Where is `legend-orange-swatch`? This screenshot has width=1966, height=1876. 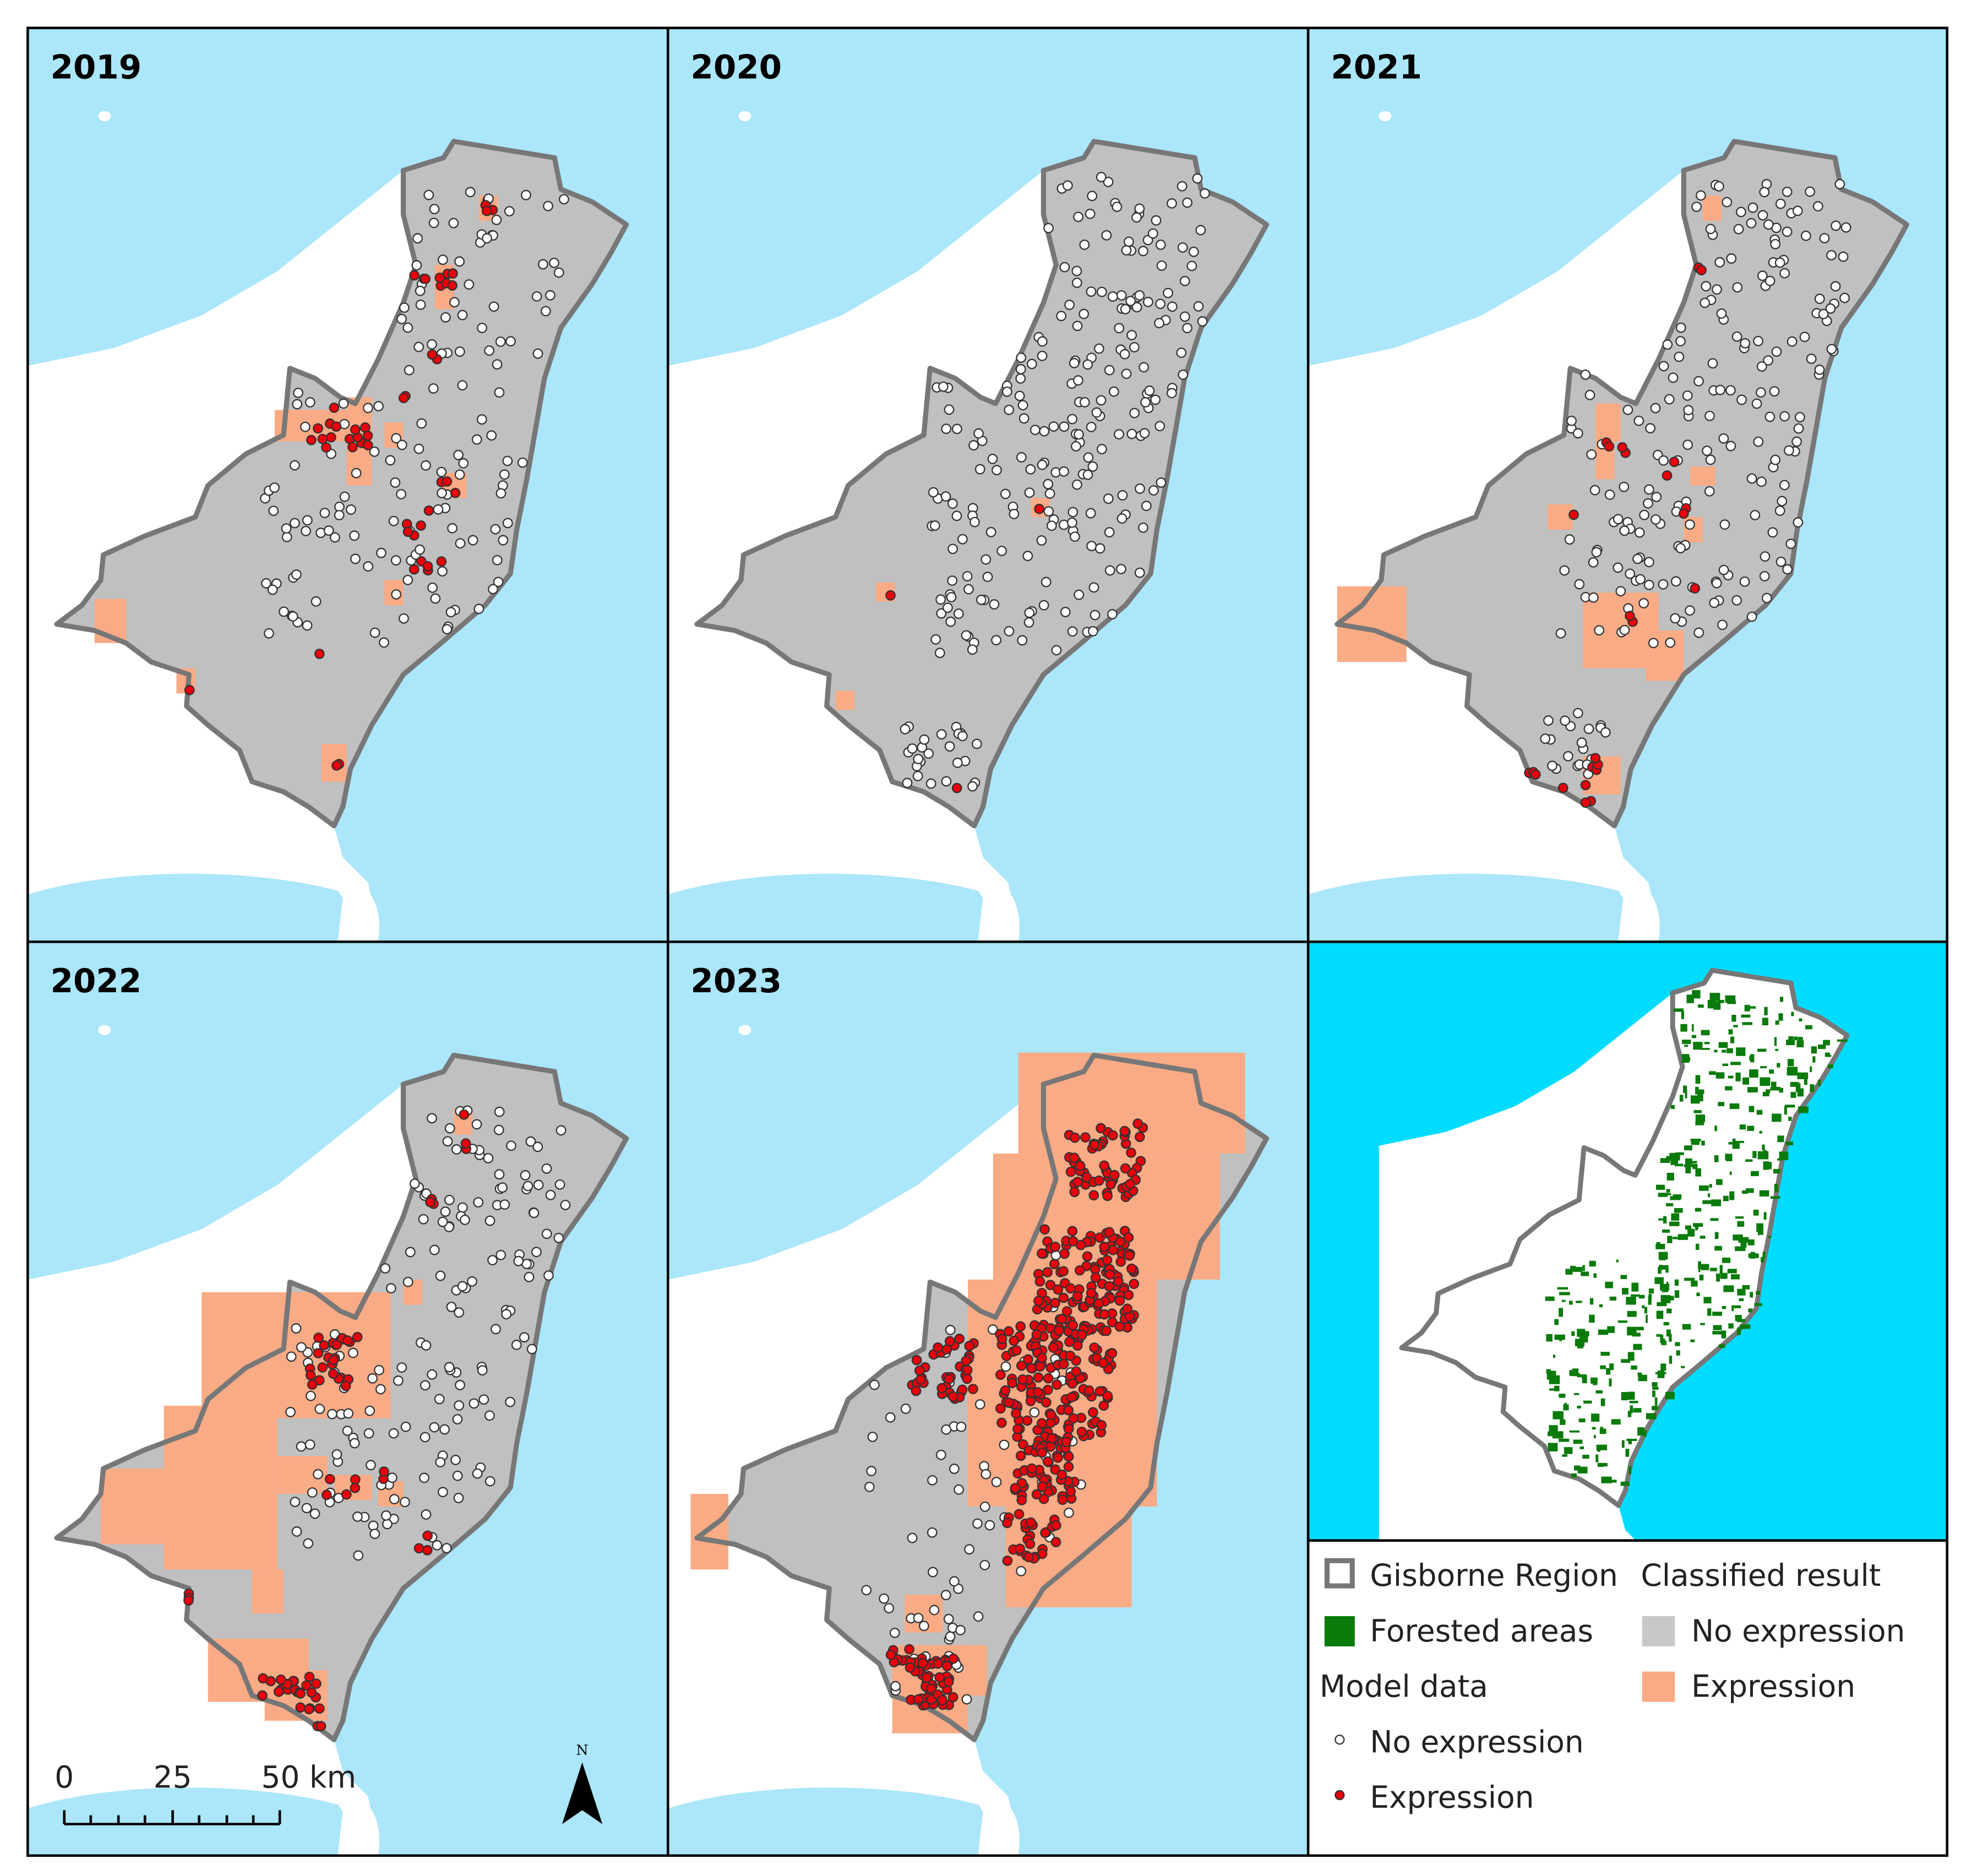 legend-orange-swatch is located at coordinates (1658, 1686).